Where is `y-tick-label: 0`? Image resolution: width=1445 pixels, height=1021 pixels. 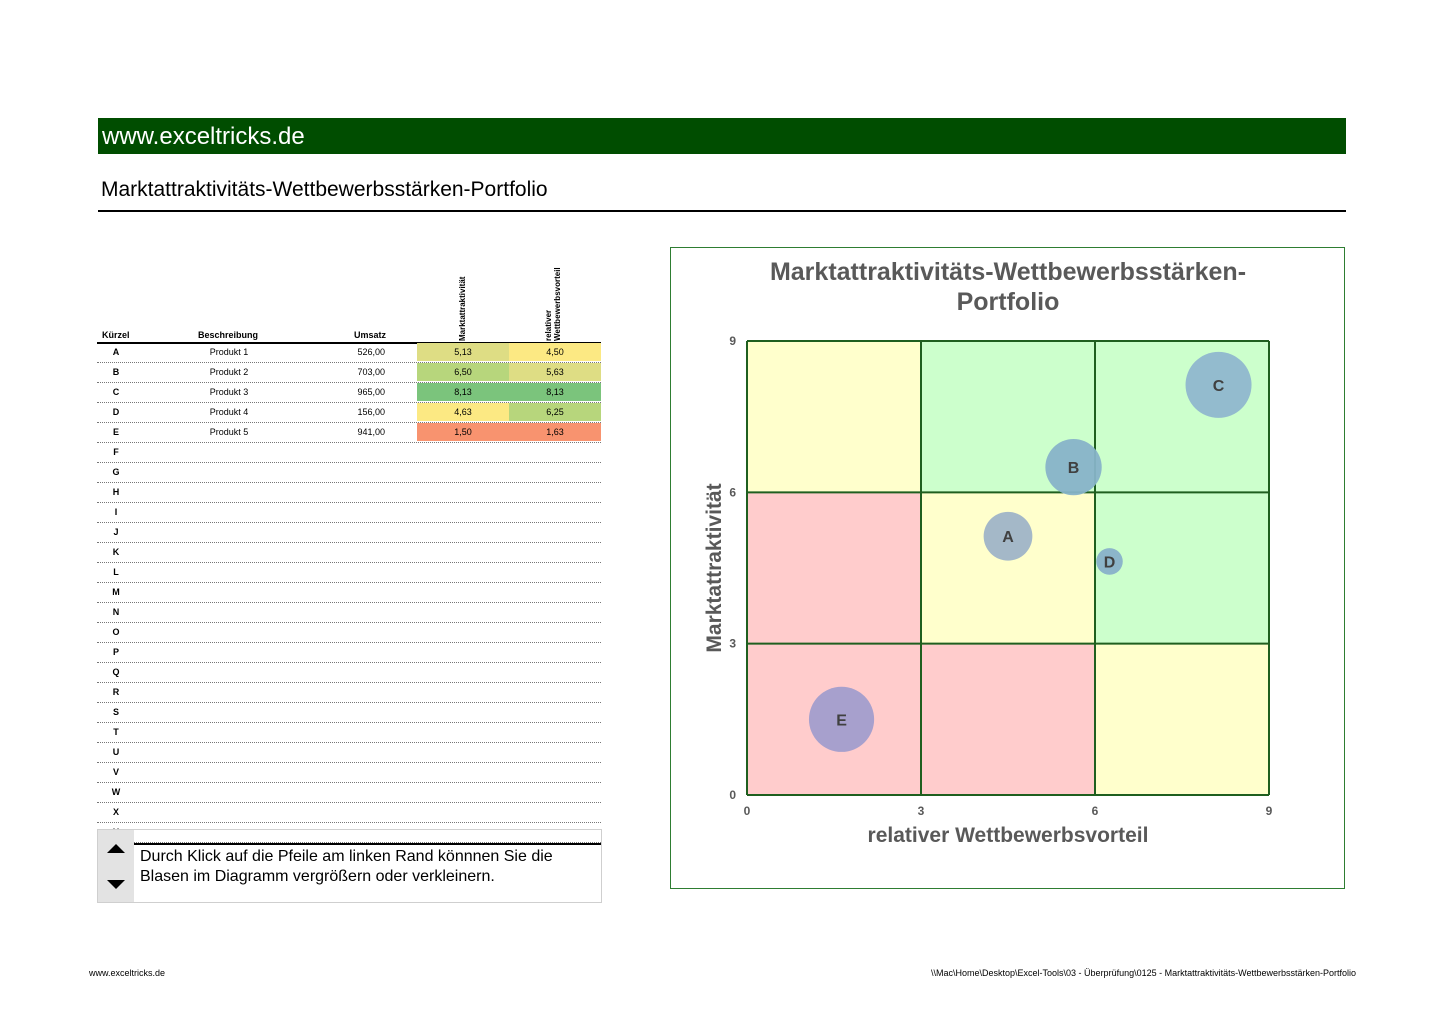
y-tick-label: 0 is located at coordinates (732, 795).